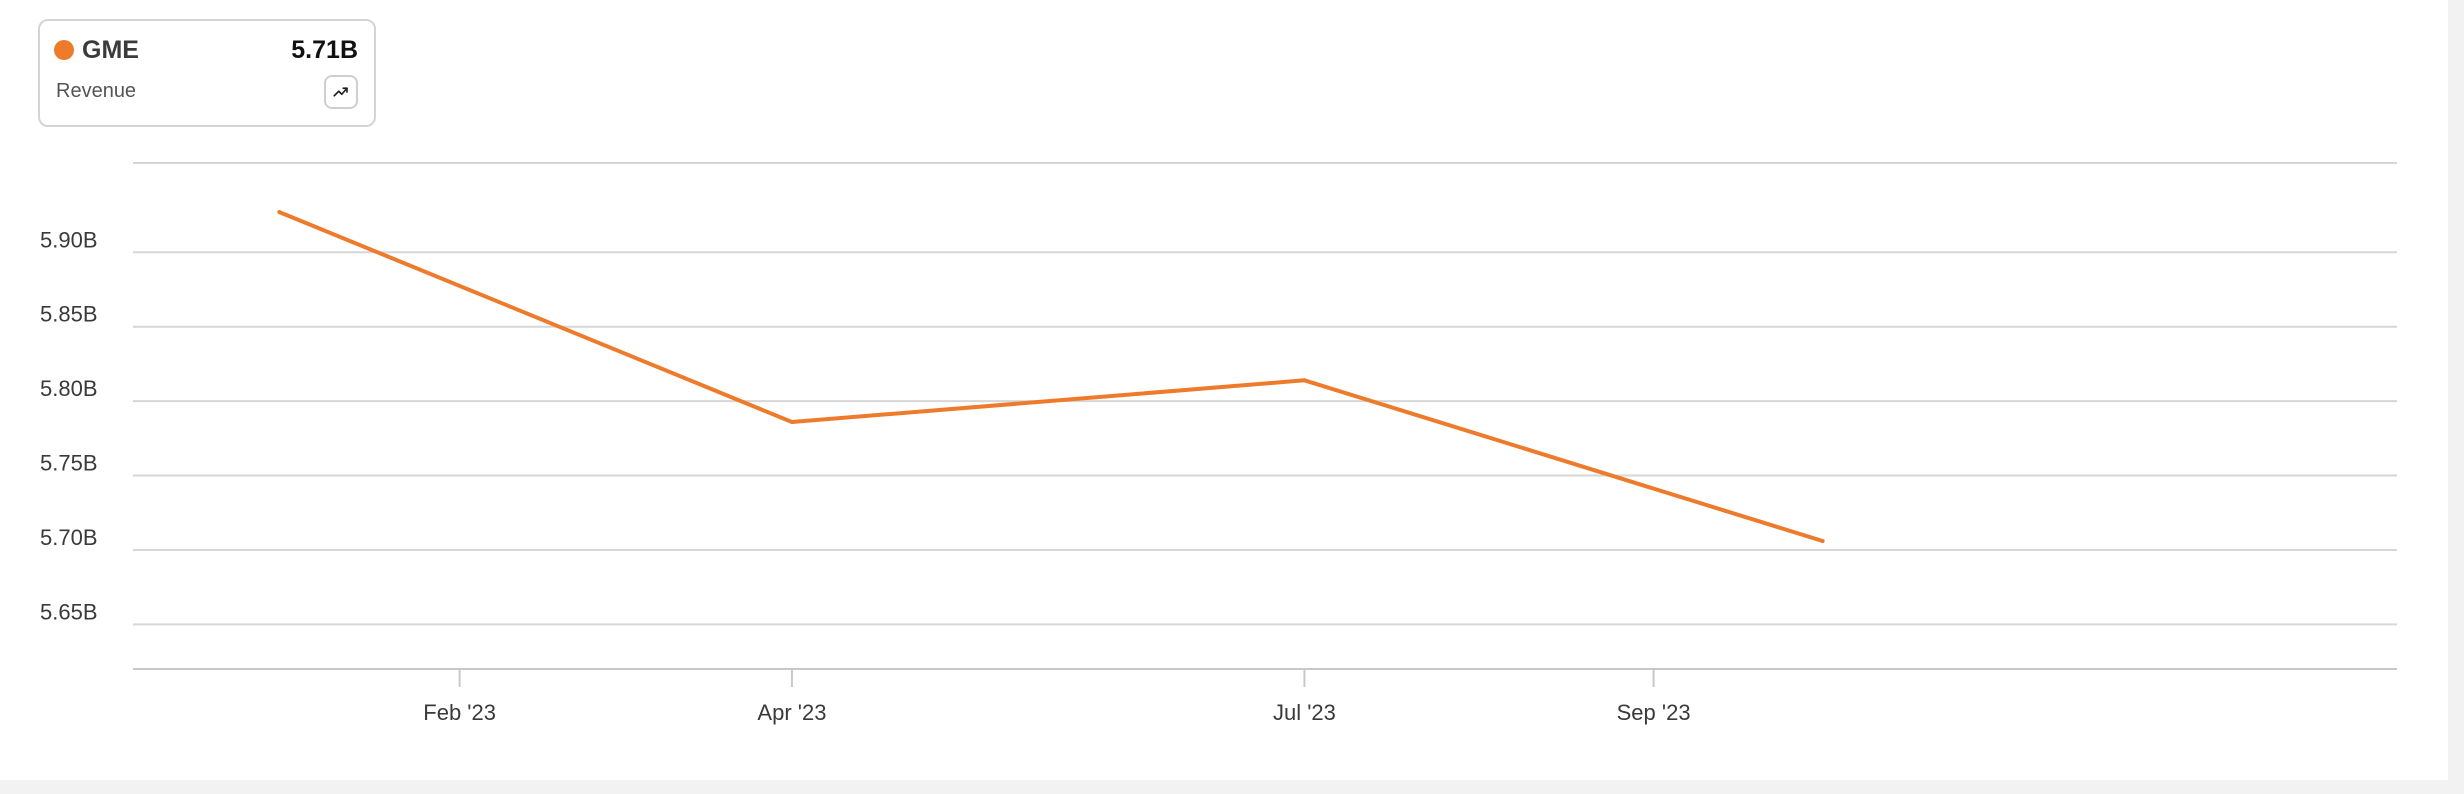  I want to click on y-tick-label: 5.90B, so click(69, 239).